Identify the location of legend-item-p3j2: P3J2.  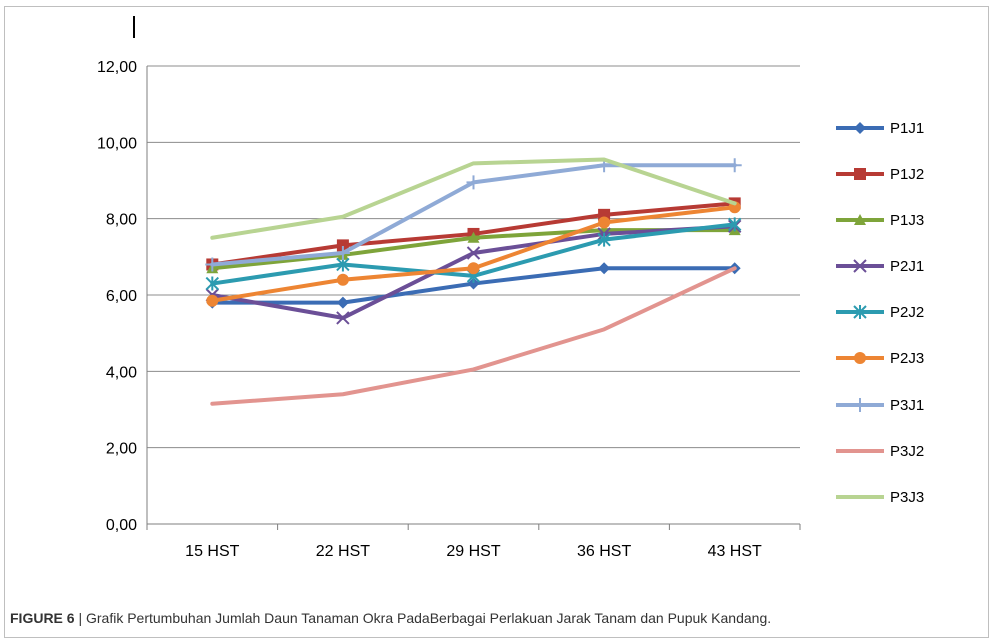
(907, 460).